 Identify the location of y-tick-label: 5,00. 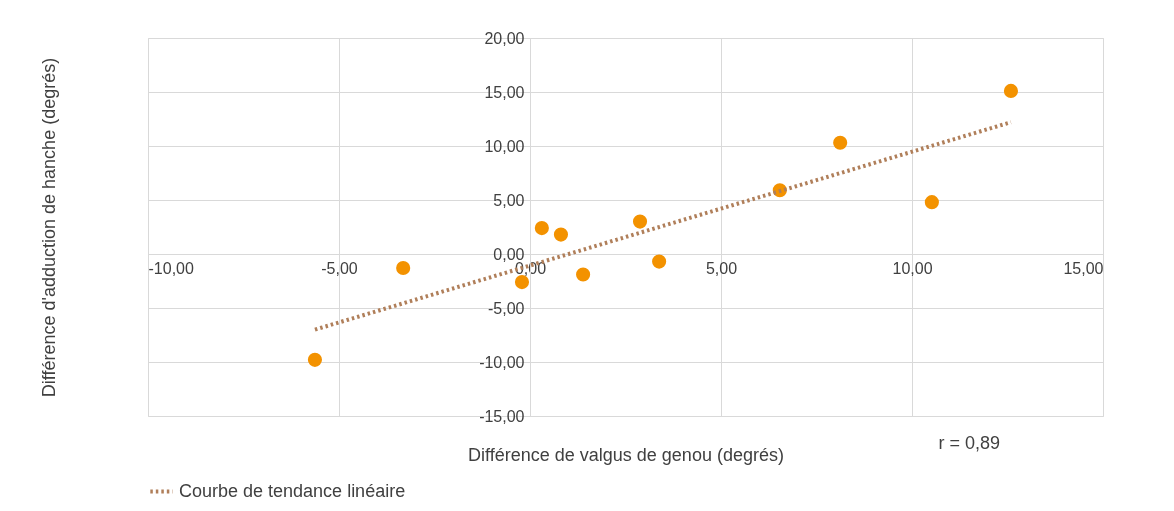
(509, 200).